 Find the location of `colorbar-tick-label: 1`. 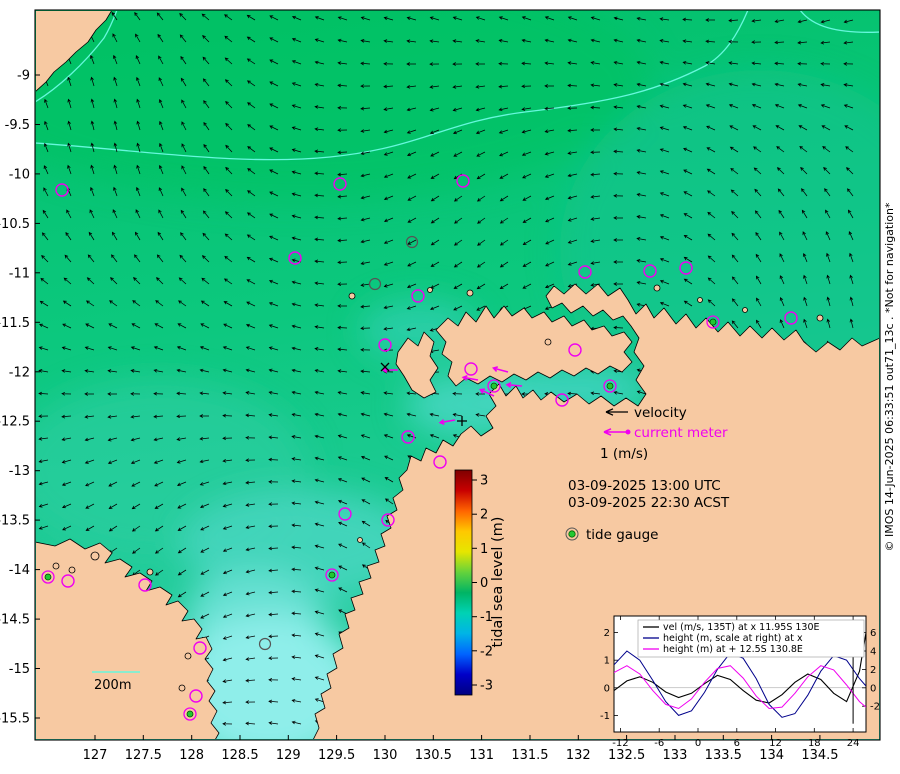

colorbar-tick-label: 1 is located at coordinates (484, 549).